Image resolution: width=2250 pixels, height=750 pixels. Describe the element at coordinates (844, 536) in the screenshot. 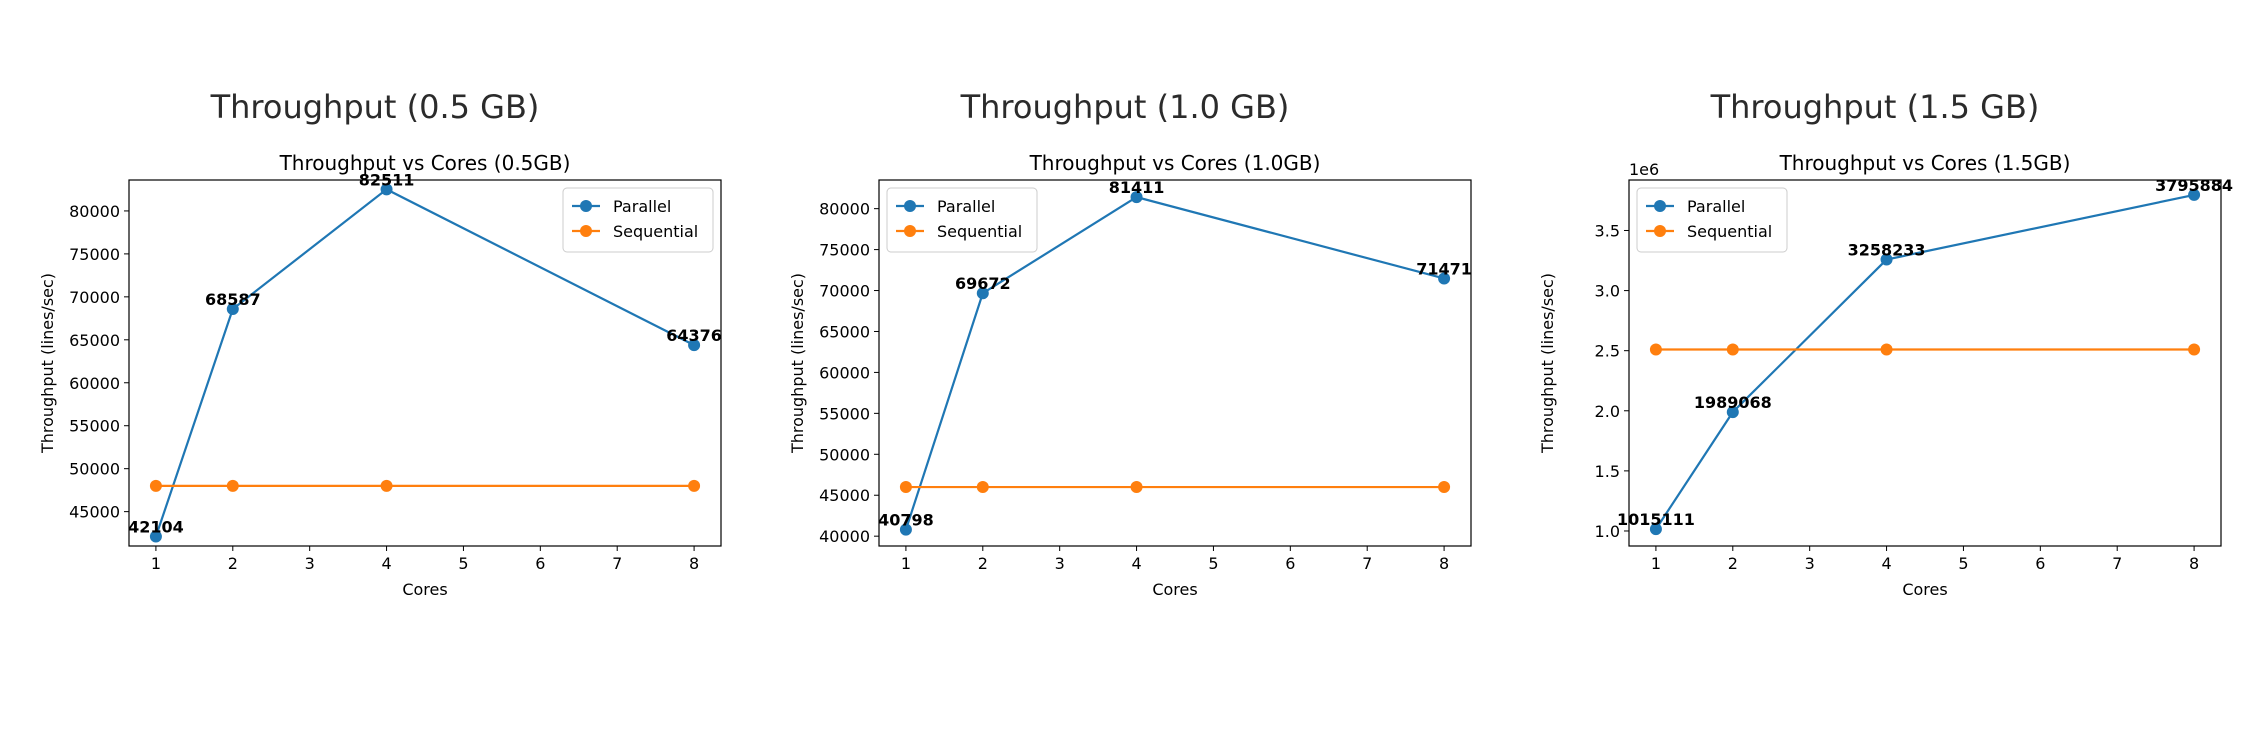

I see `y-tick-label: 40000` at that location.